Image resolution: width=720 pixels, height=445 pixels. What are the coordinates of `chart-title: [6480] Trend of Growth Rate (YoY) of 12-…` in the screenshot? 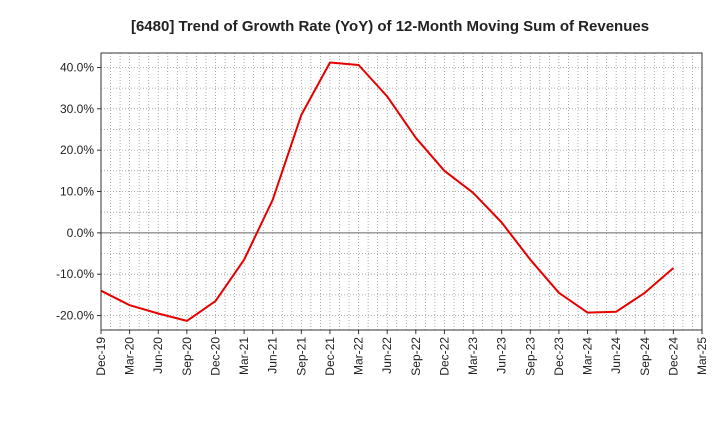 It's located at (390, 26).